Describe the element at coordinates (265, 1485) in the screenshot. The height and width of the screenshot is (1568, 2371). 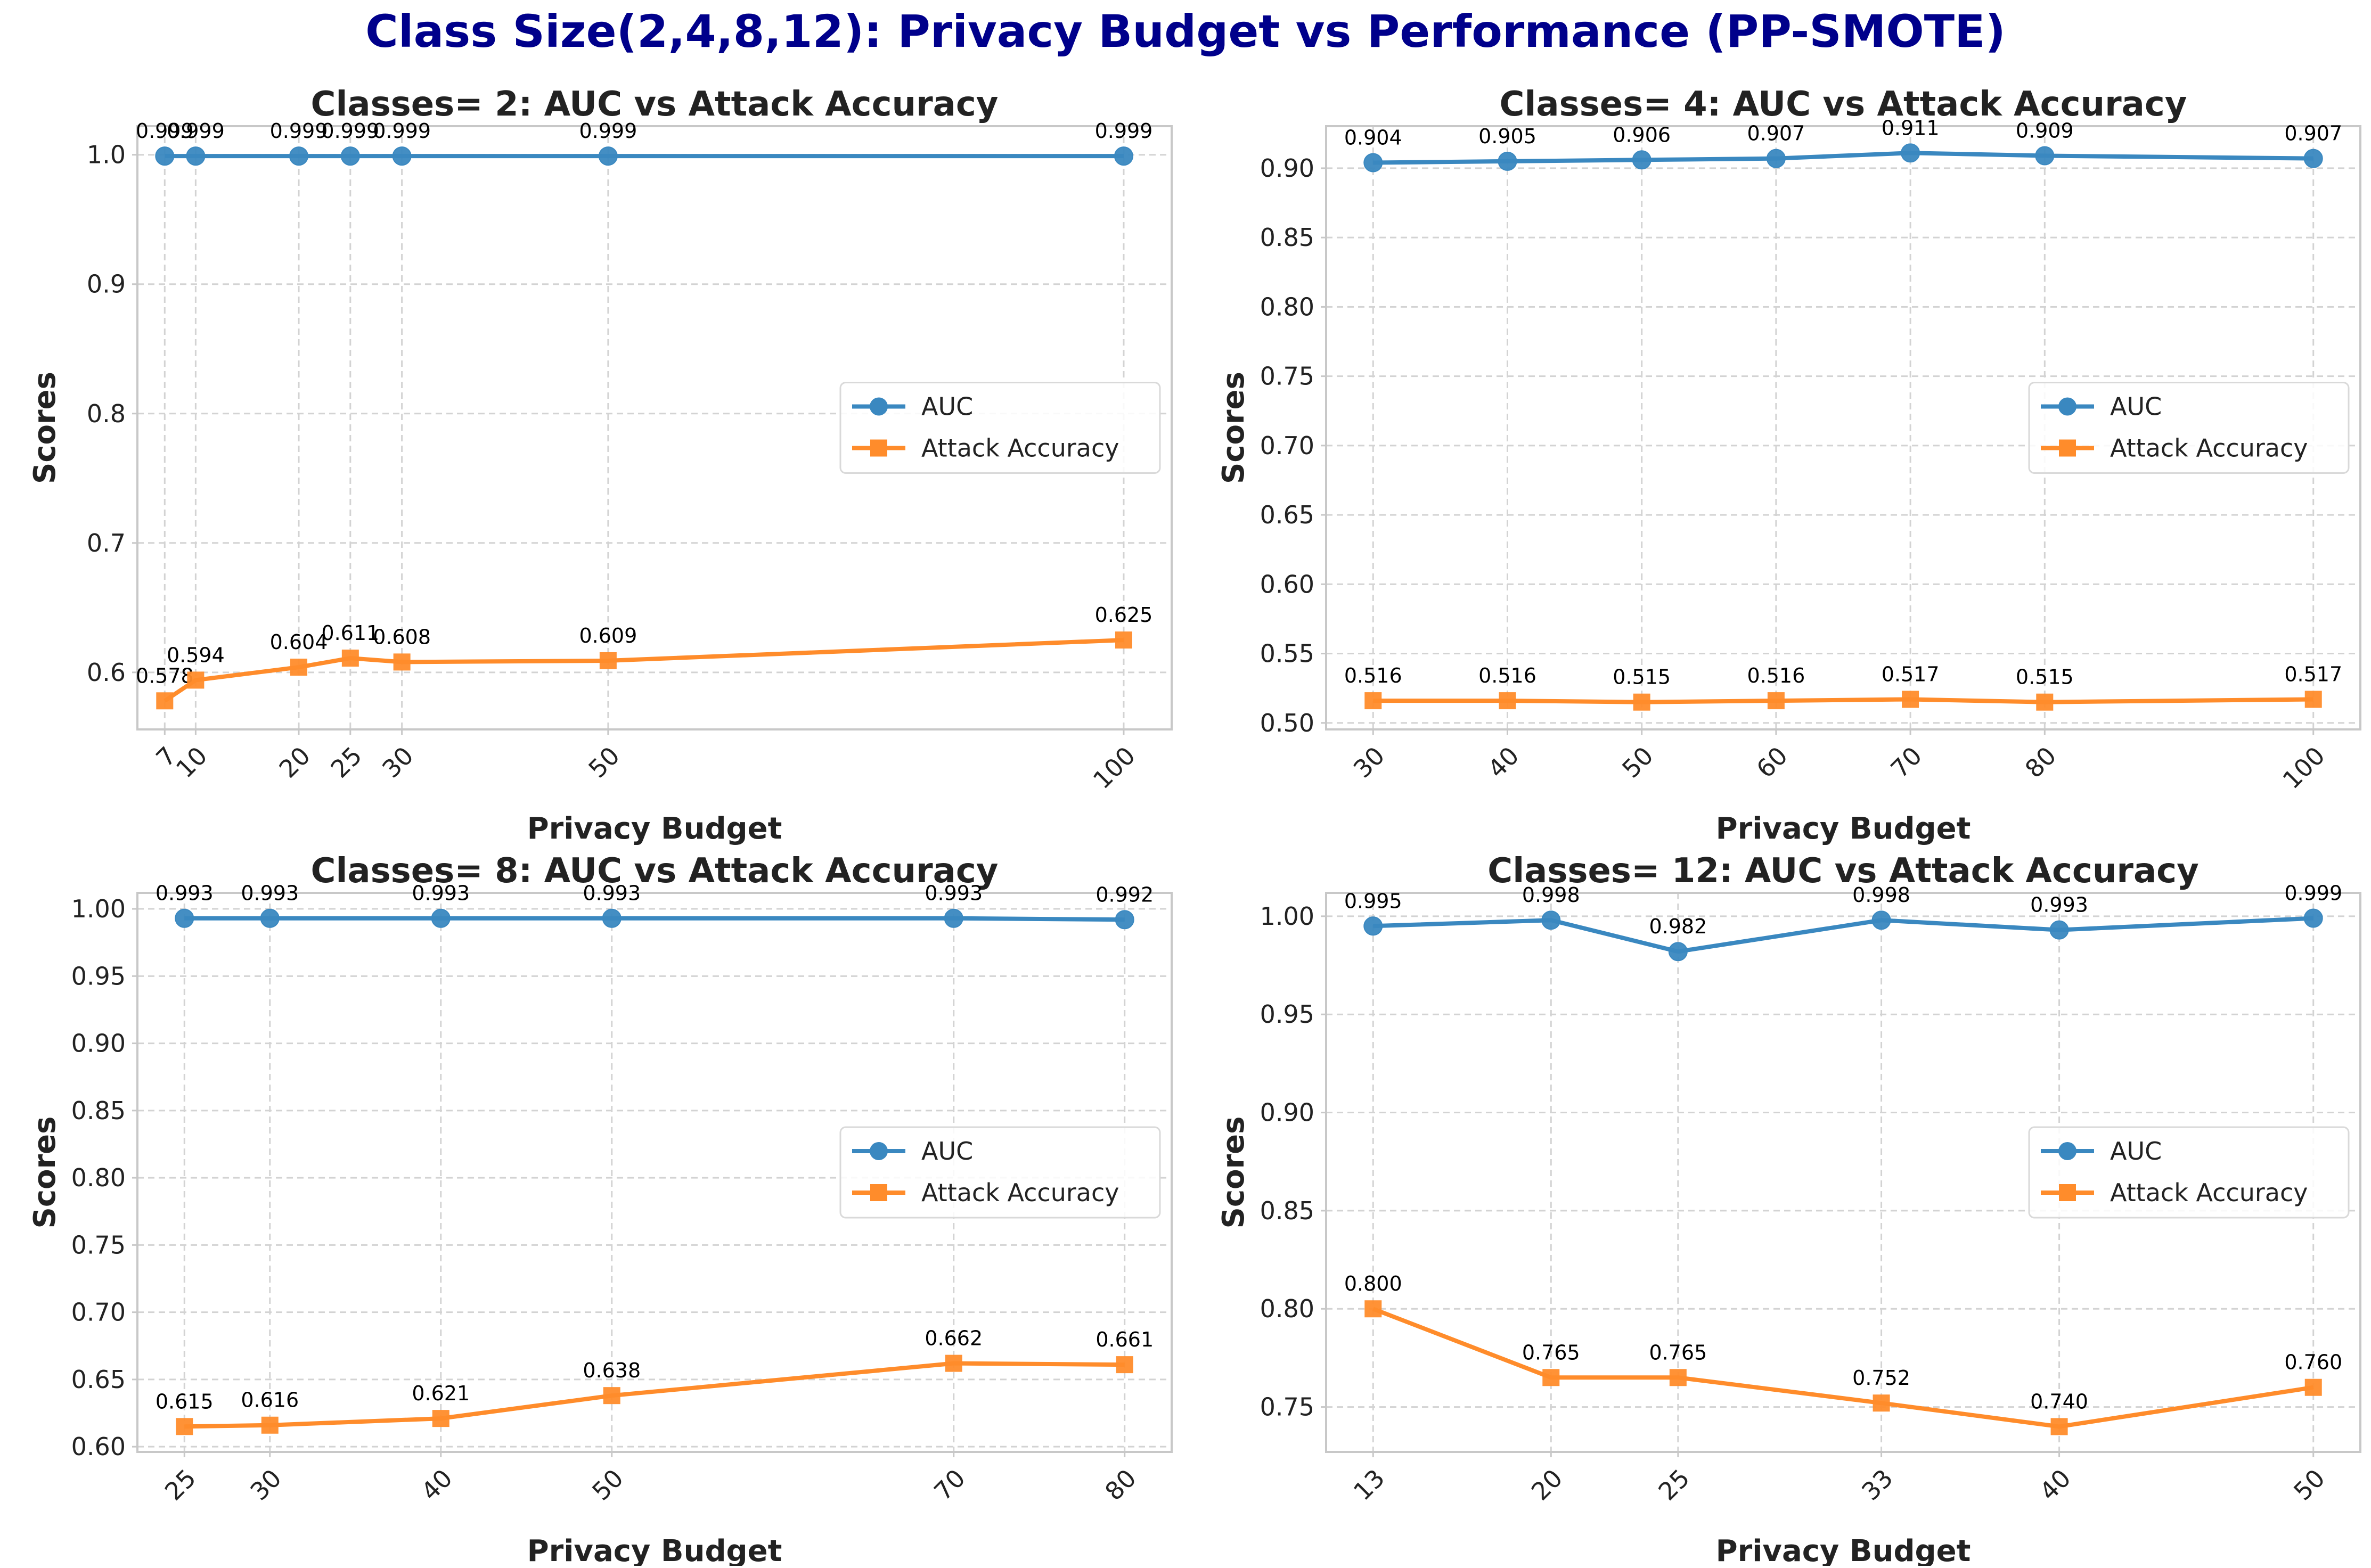
I see `x-tick-label: 30` at that location.